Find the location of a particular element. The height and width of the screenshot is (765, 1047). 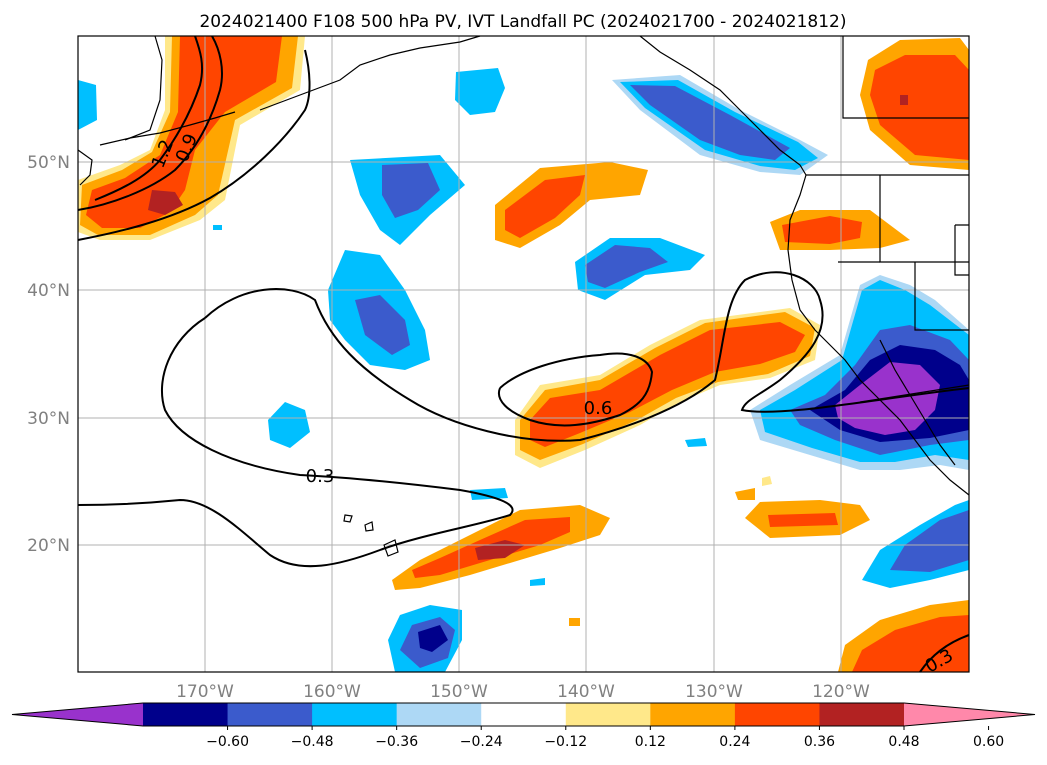

anomaly-far-west-negative is located at coordinates (87, 105).